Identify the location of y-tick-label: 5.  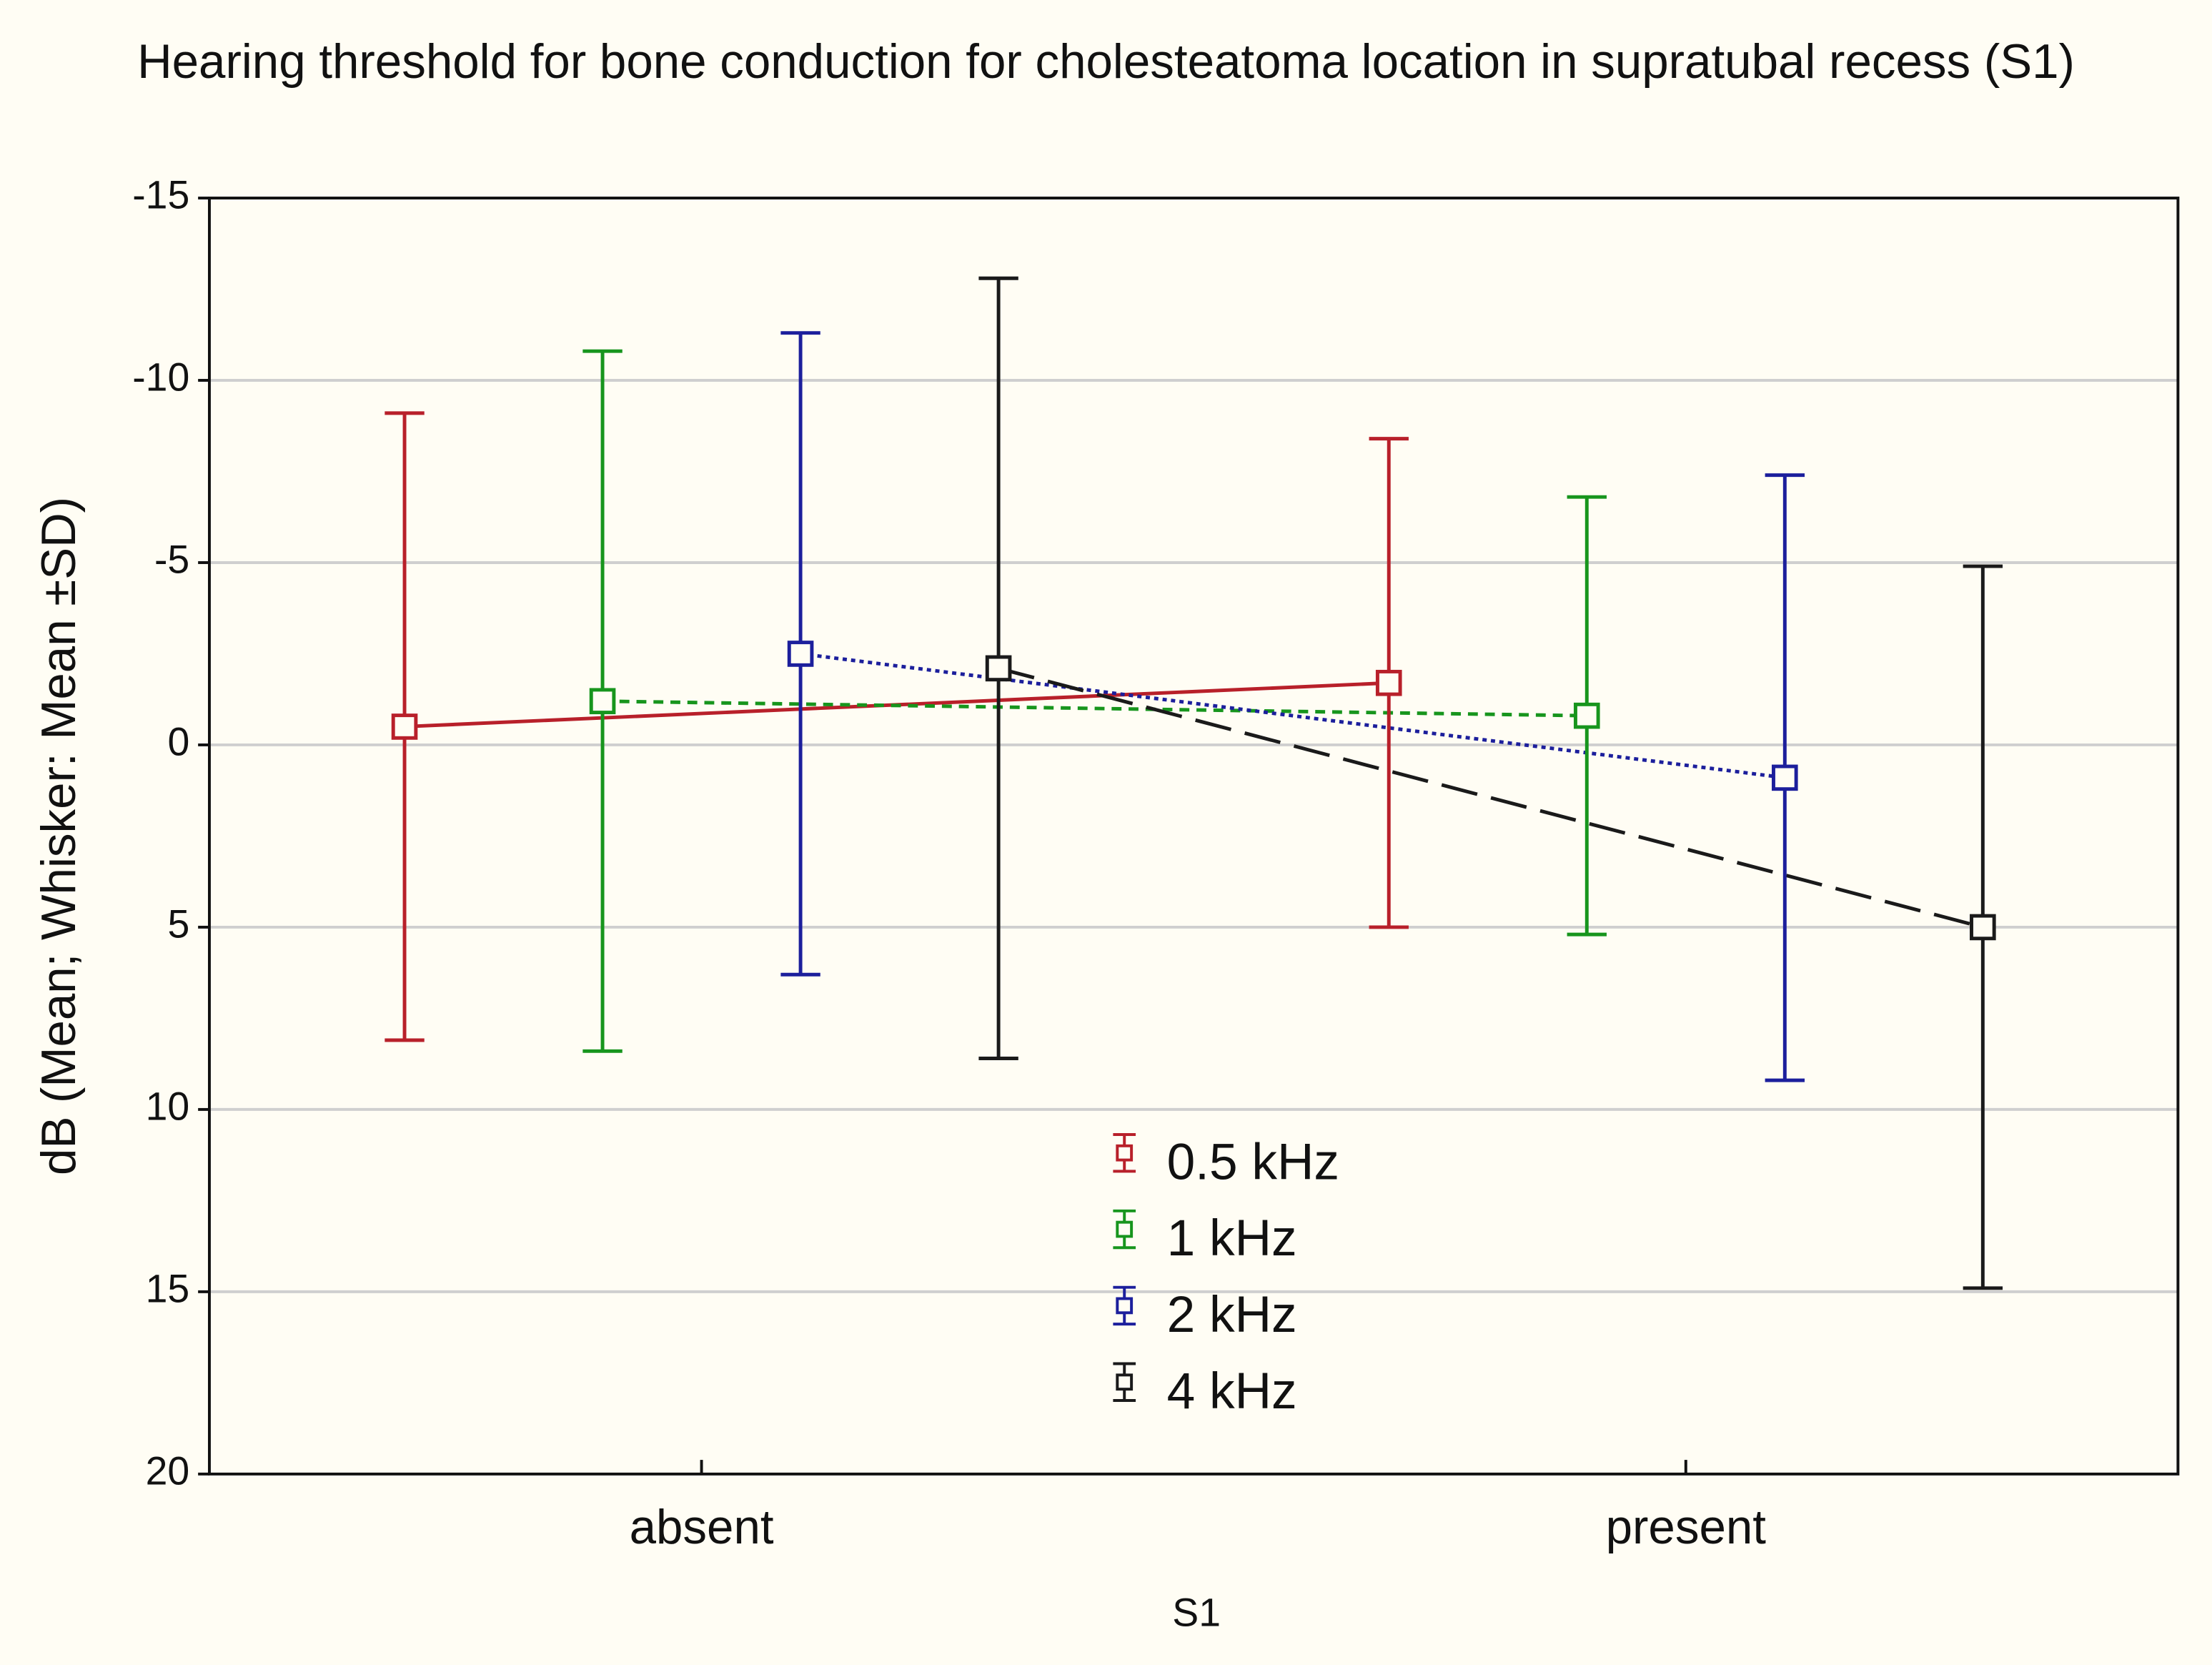
(178, 924).